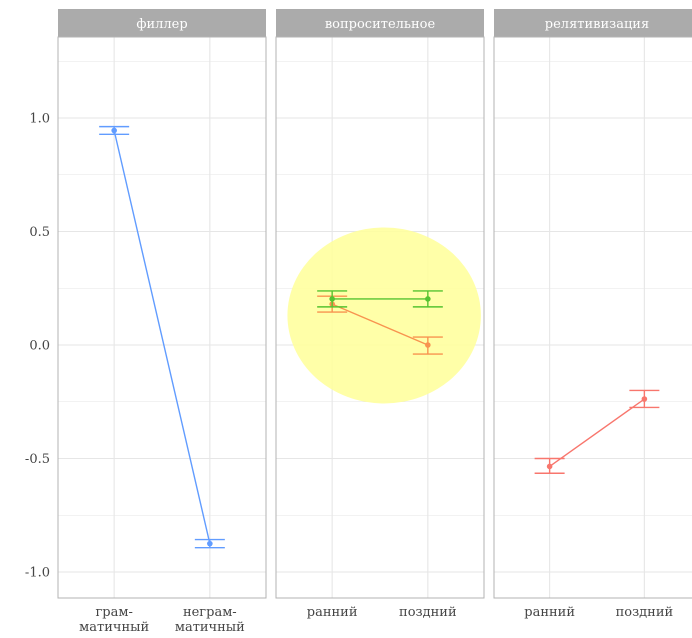  I want to click on y-tick-label: 0.0, so click(39, 346).